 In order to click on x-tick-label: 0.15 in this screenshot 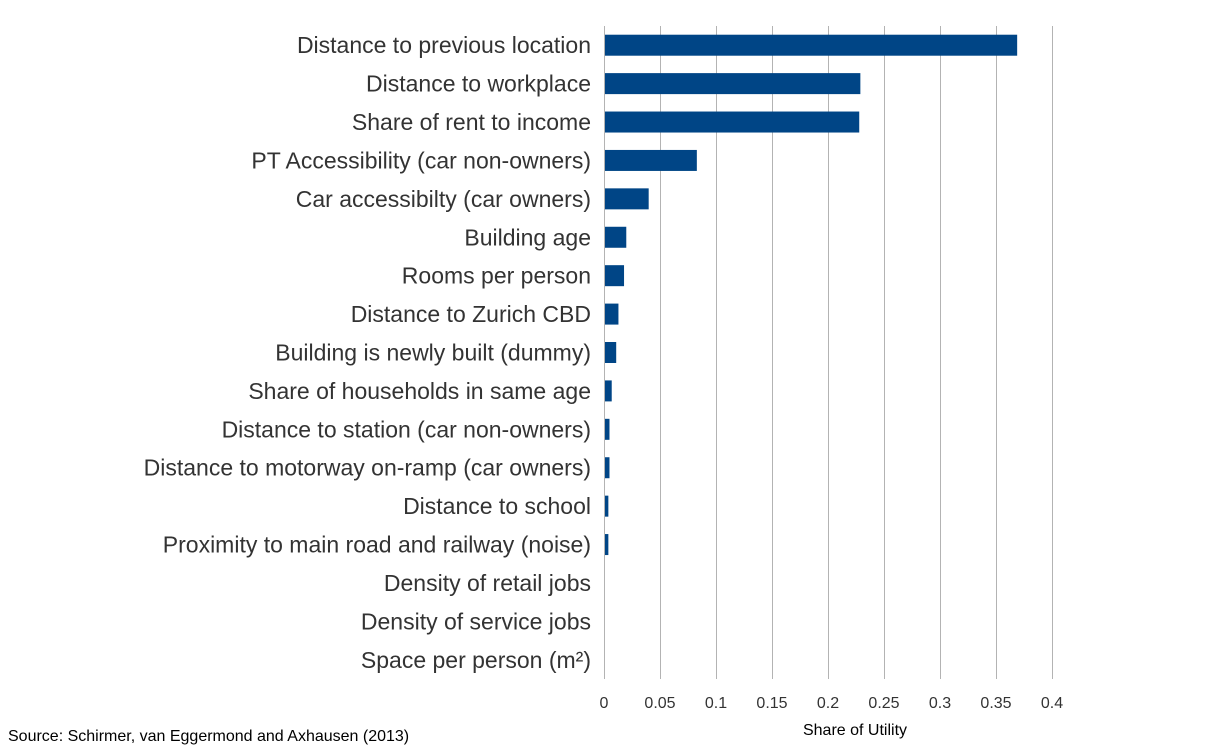, I will do `click(771, 703)`.